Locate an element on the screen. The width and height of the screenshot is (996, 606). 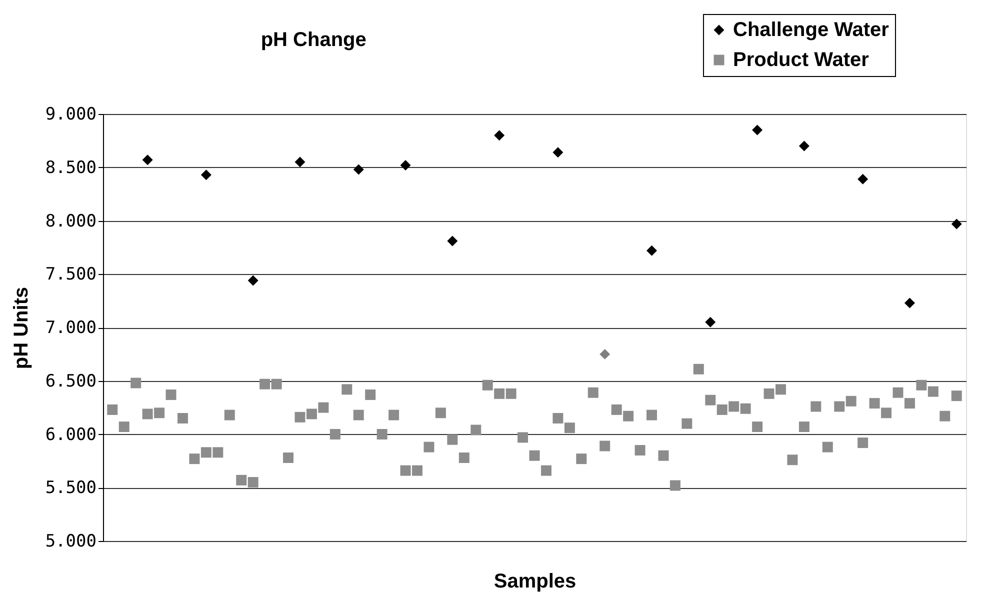
legend-label: Product Water is located at coordinates (801, 60).